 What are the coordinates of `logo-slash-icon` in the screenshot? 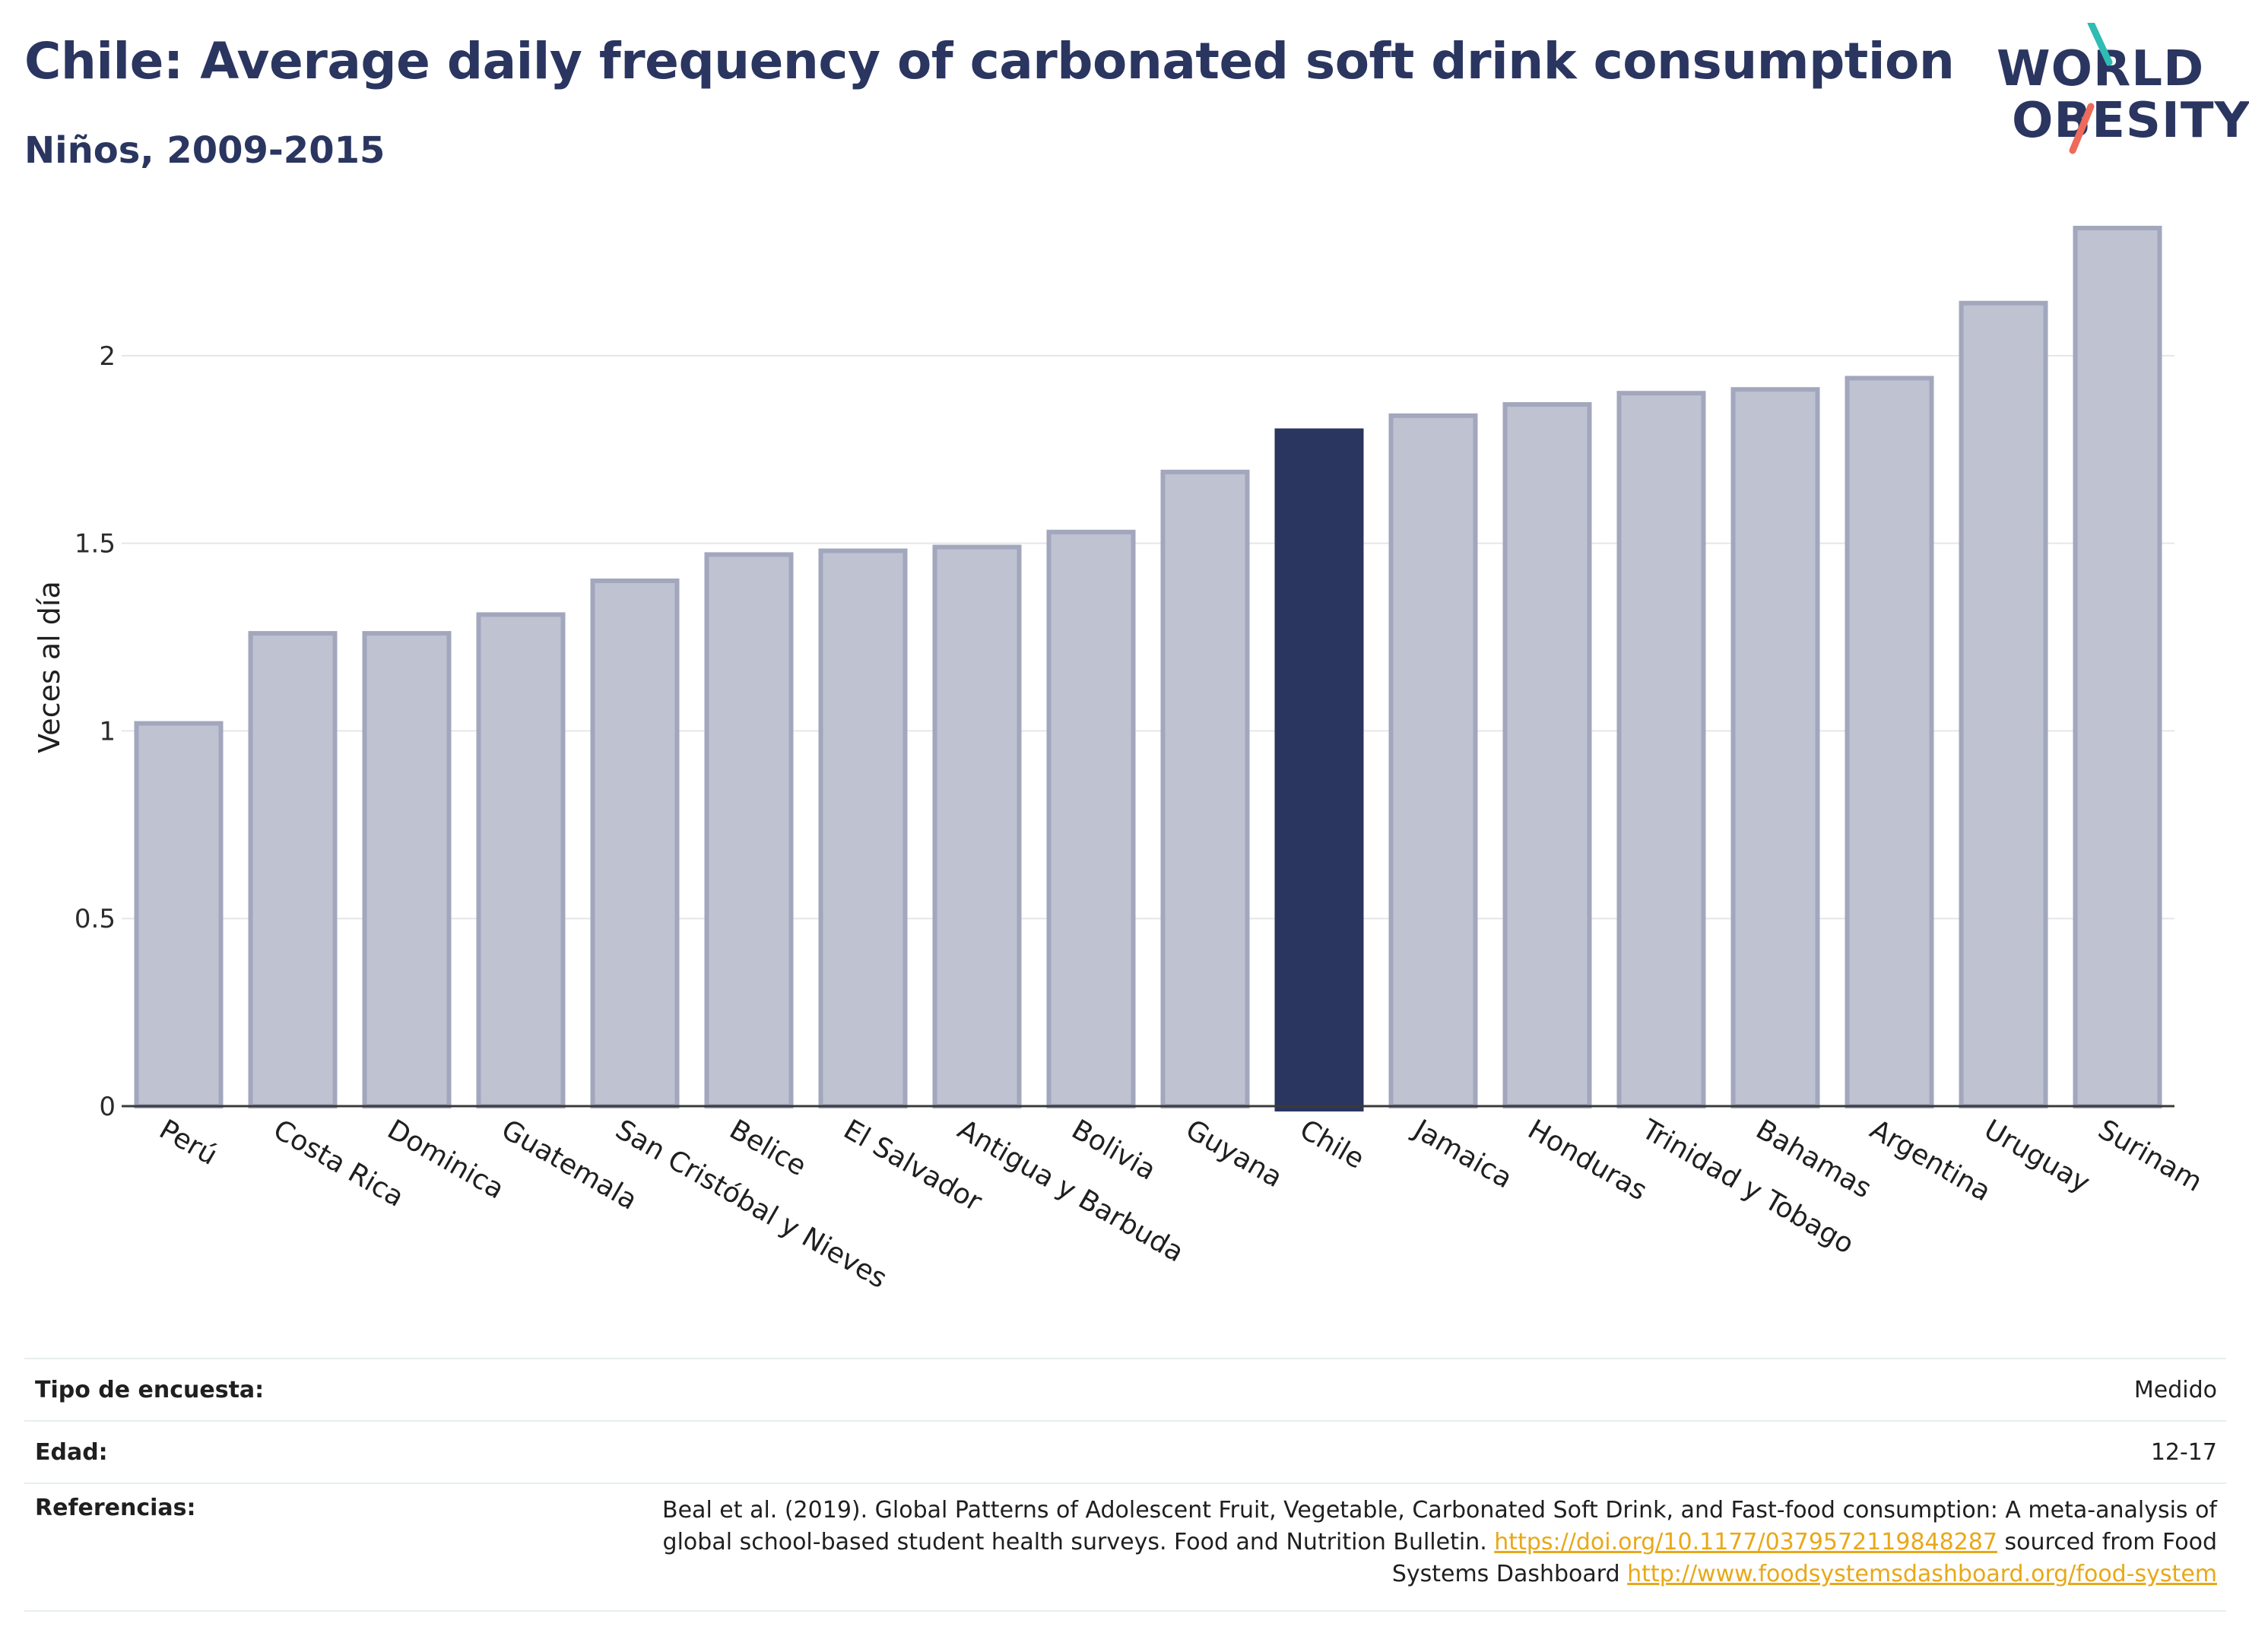 It's located at (2091, 88).